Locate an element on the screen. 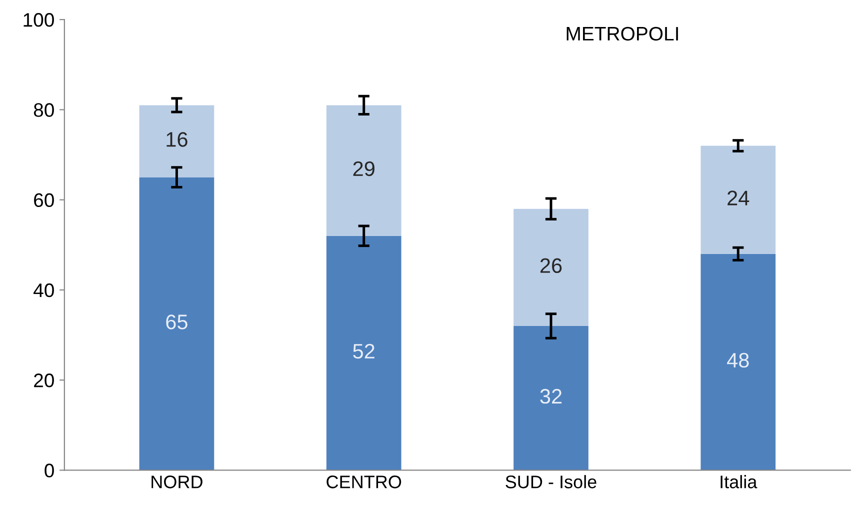  data-label: 65 is located at coordinates (177, 322).